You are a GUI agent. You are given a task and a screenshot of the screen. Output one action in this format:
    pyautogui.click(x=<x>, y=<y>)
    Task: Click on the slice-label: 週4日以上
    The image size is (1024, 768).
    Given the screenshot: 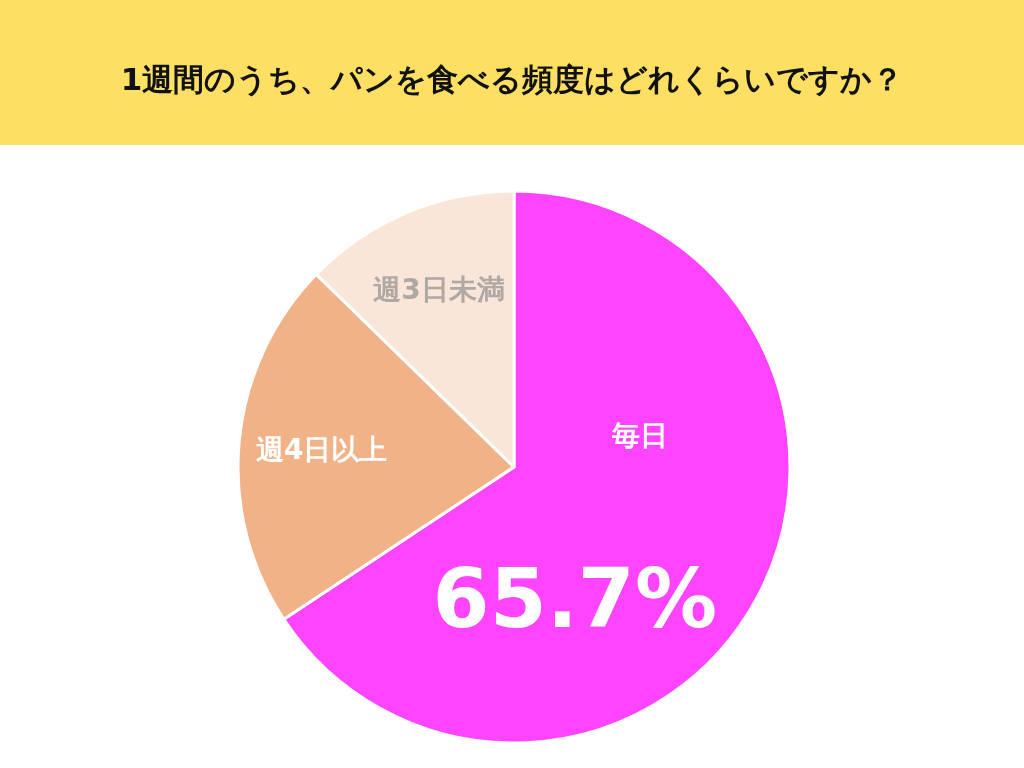 What is the action you would take?
    pyautogui.click(x=321, y=449)
    